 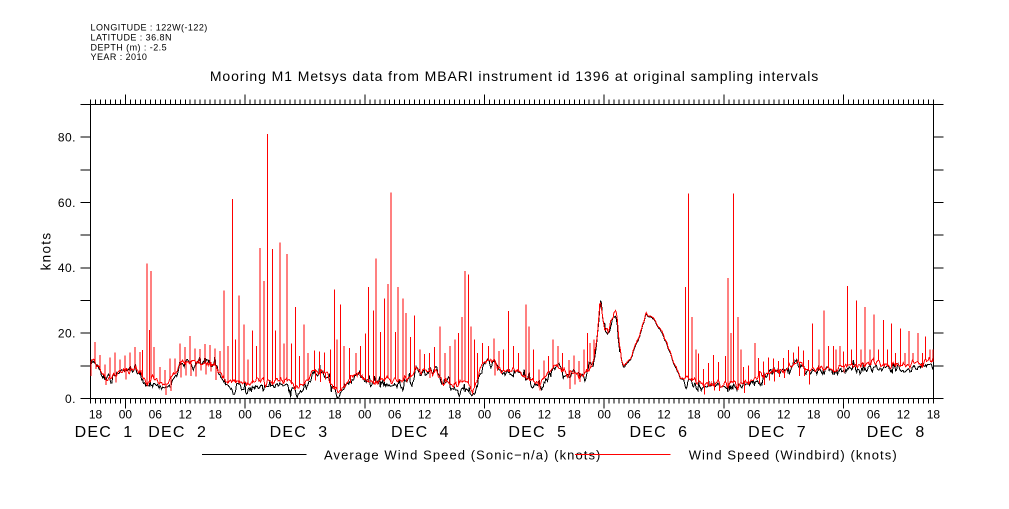 I want to click on svg-text: Wind Speed (Windbird) (knots), so click(x=793, y=455).